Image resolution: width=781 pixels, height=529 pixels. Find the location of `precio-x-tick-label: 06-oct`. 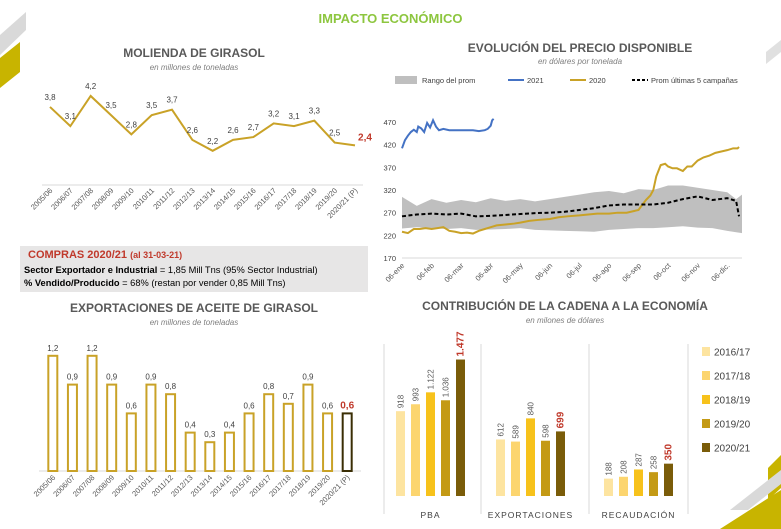

precio-x-tick-label: 06-oct is located at coordinates (662, 271).